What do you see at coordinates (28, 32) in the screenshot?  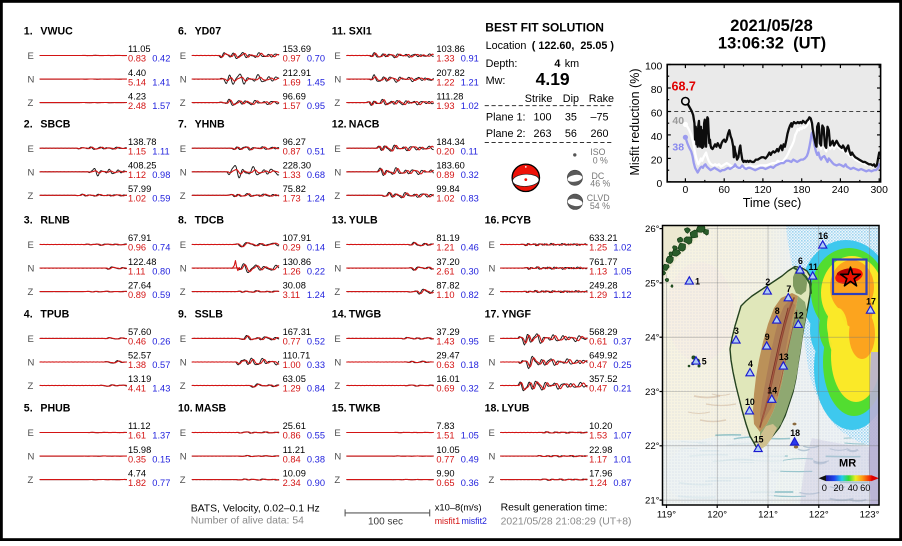 I see `svg-text: 1.` at bounding box center [28, 32].